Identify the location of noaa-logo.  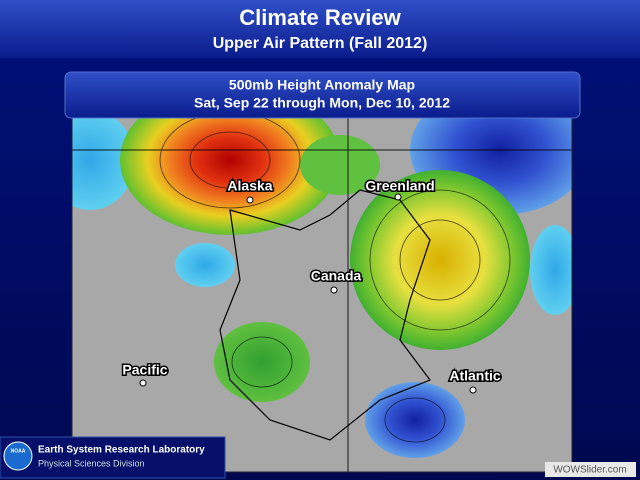
(18, 456).